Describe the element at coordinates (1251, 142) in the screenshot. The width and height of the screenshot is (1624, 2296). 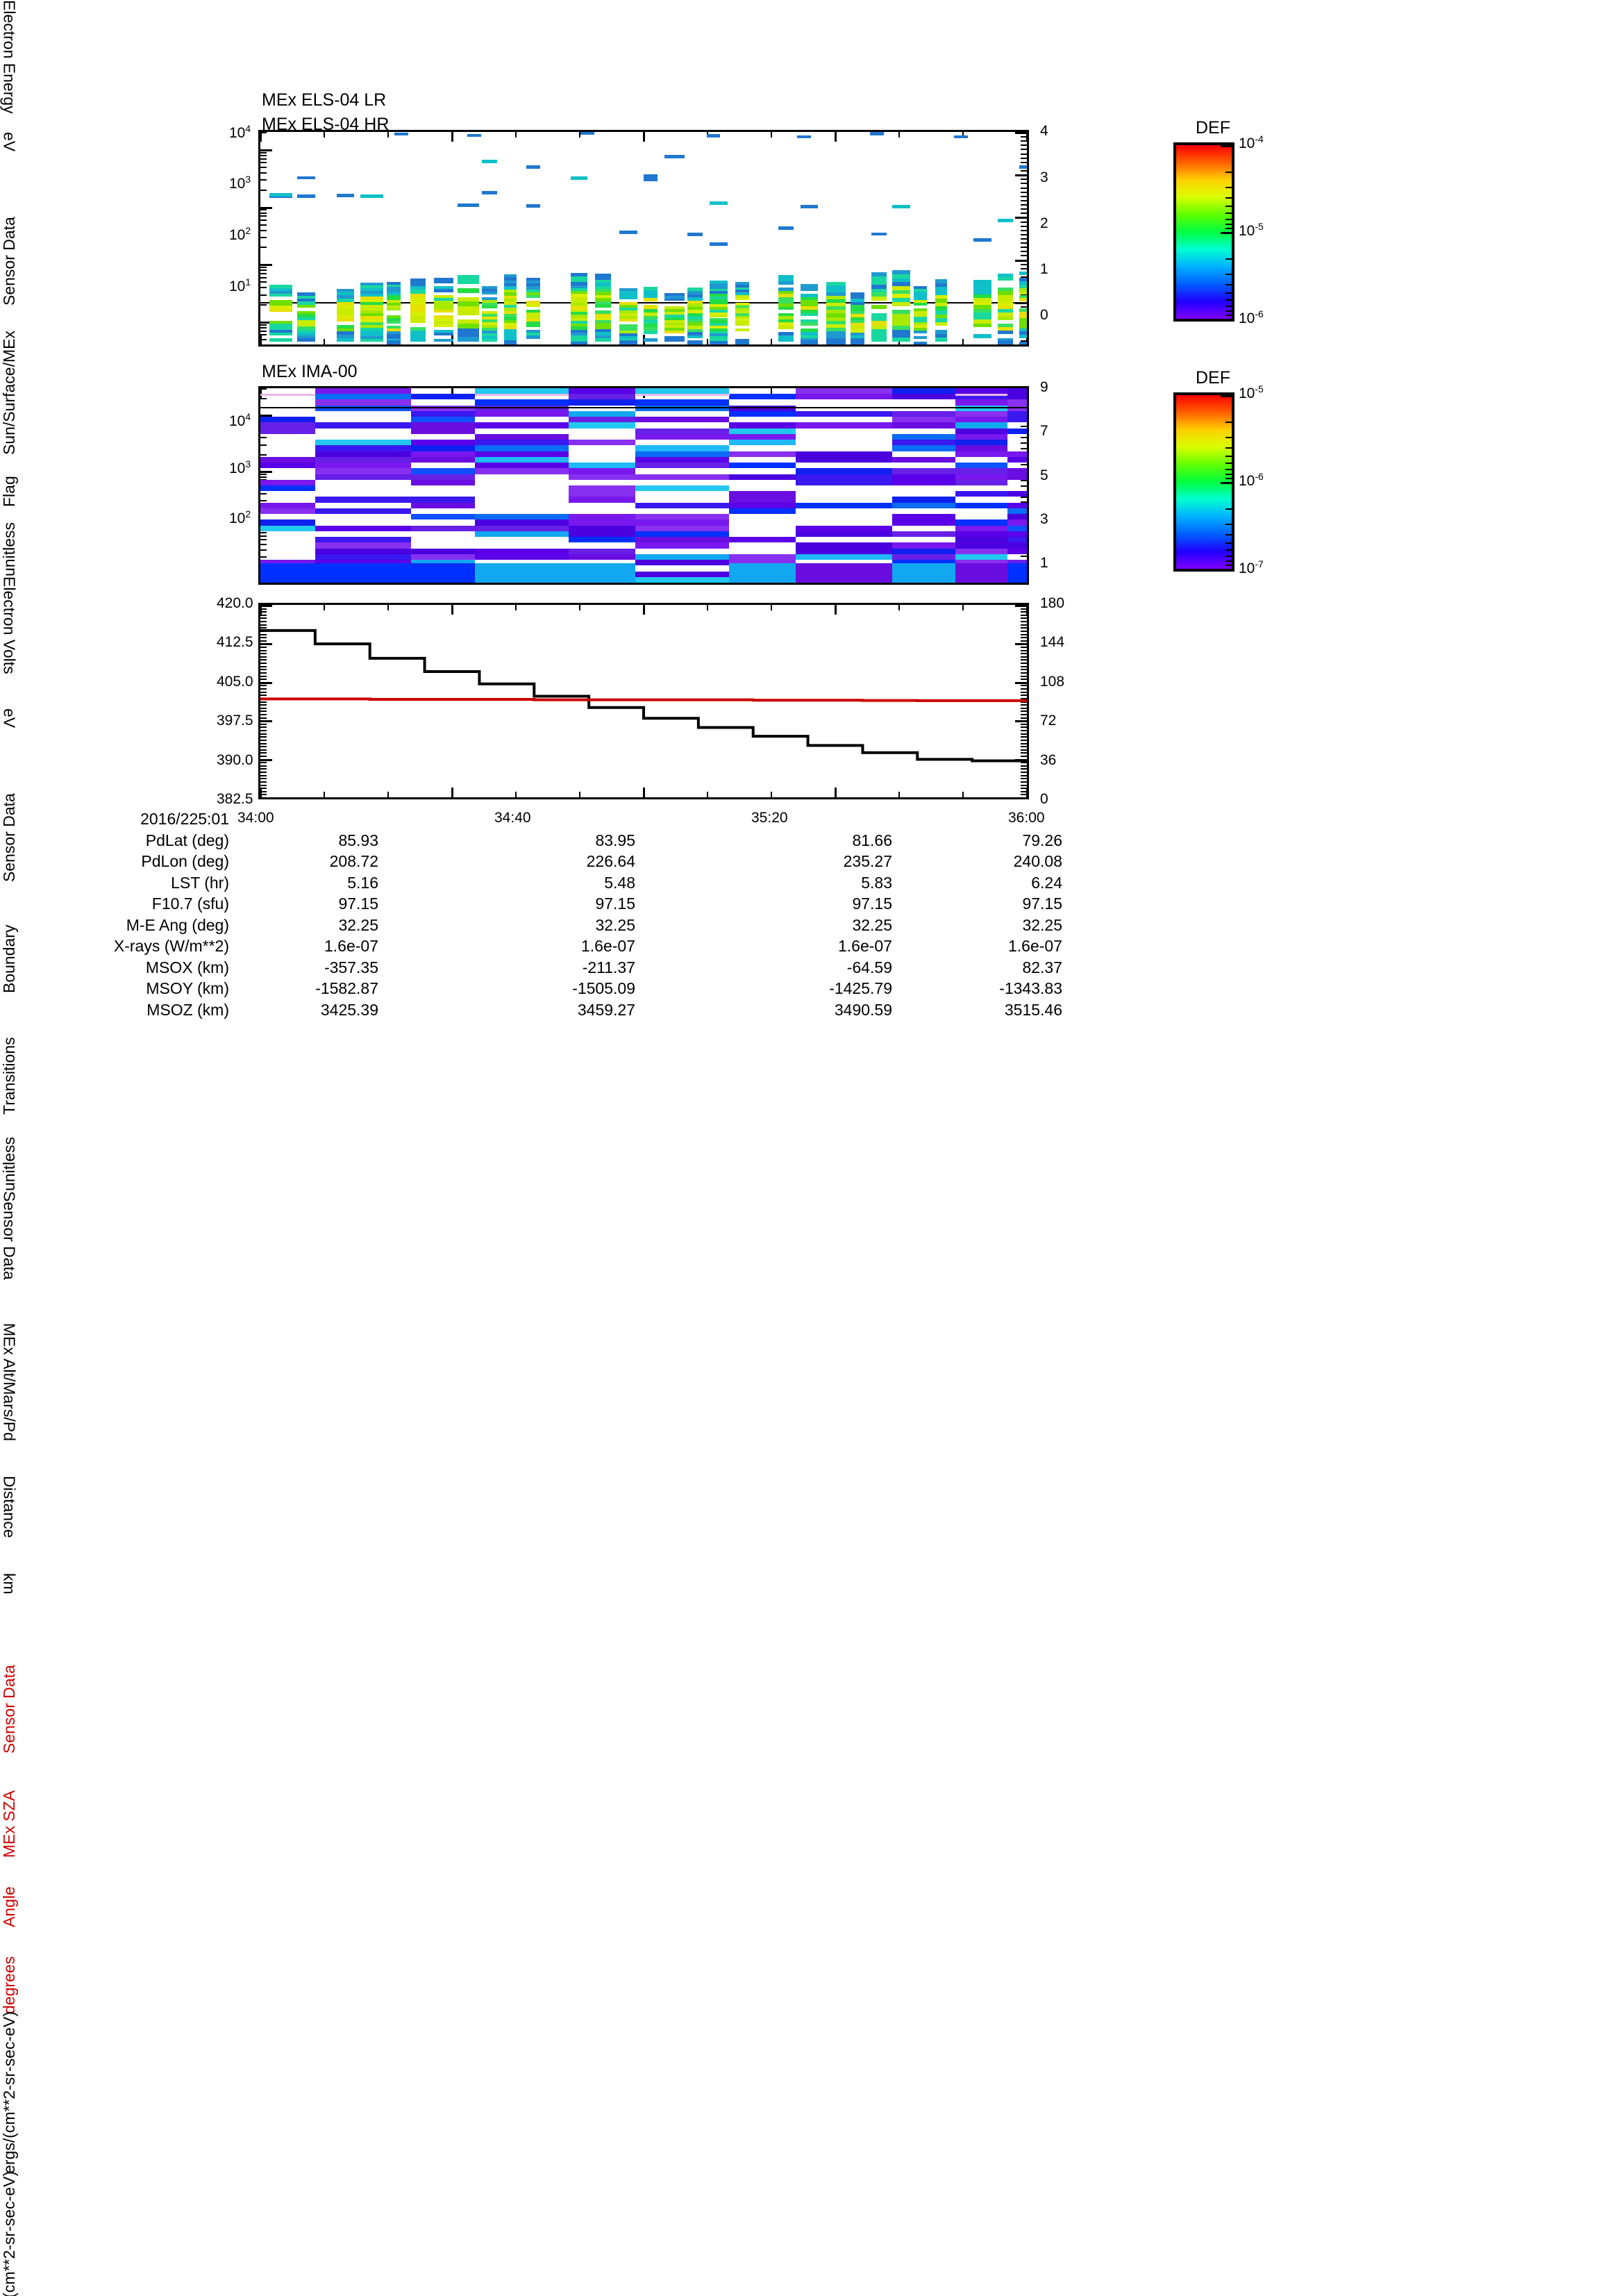
I see `colorbar-0-top-label: 10⁻⁴` at that location.